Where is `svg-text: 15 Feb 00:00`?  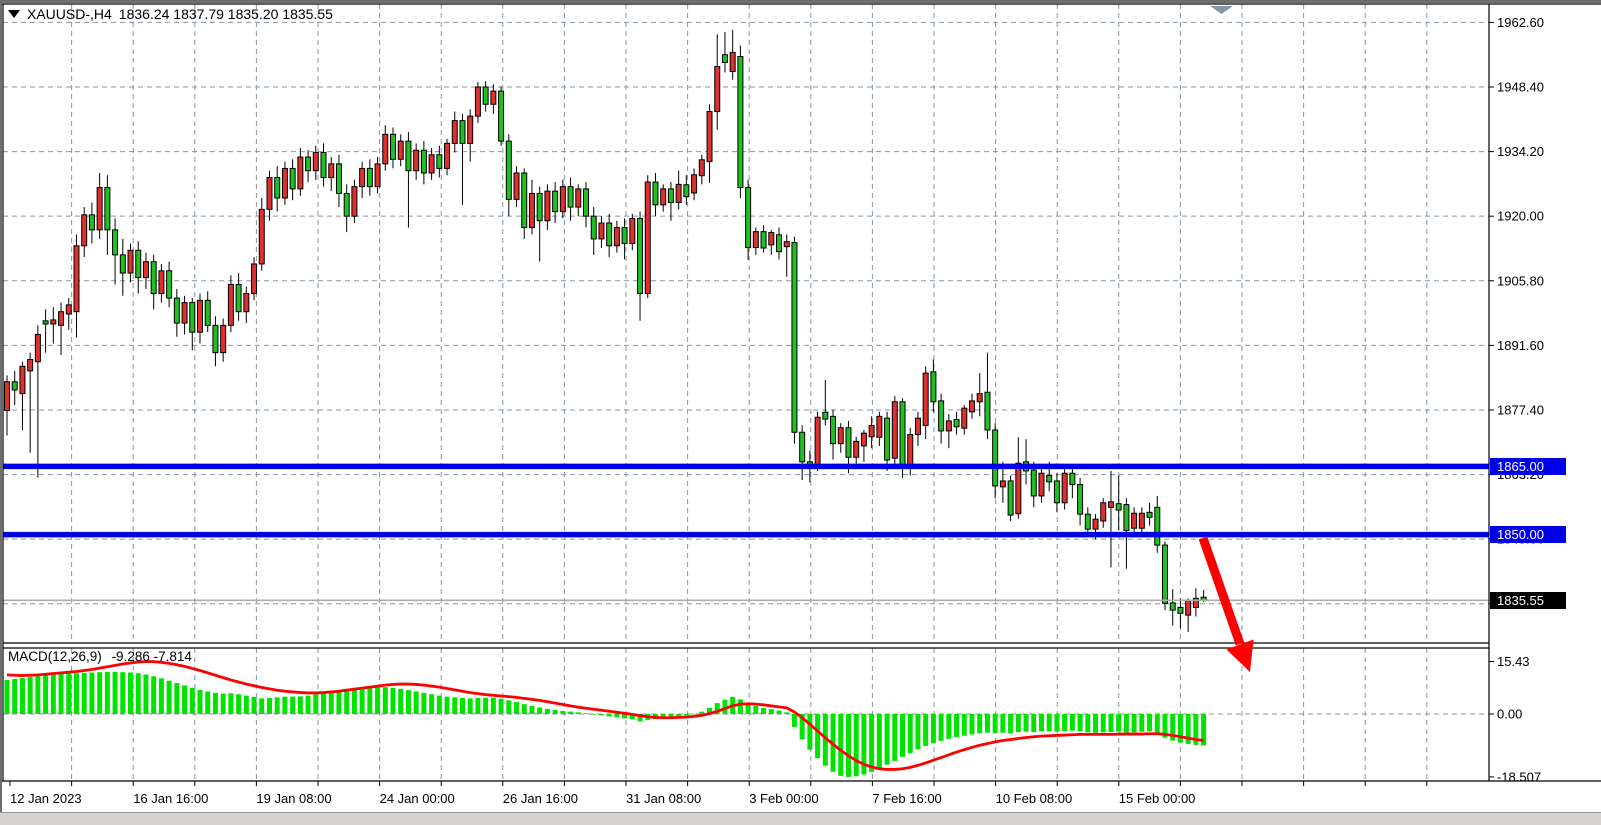
svg-text: 15 Feb 00:00 is located at coordinates (1157, 798).